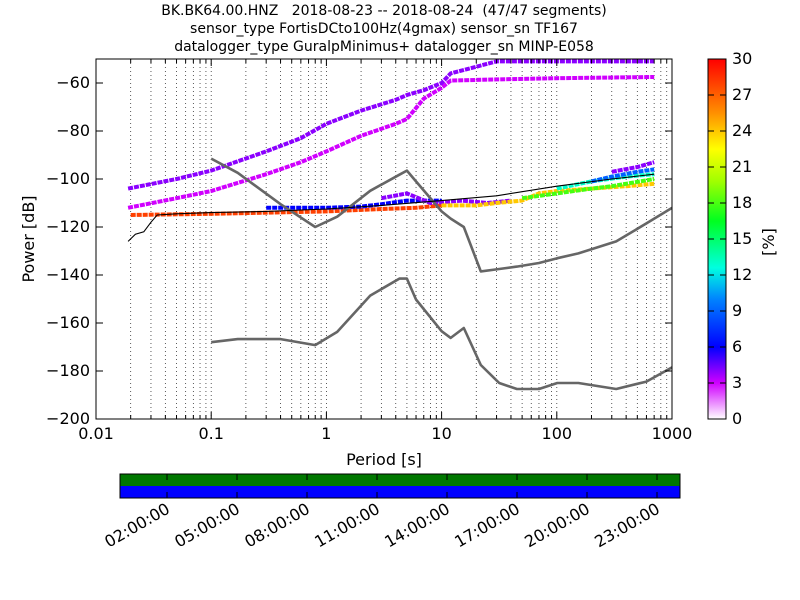 The image size is (800, 600). What do you see at coordinates (742, 58) in the screenshot?
I see `colorbar-tick-label: 30` at bounding box center [742, 58].